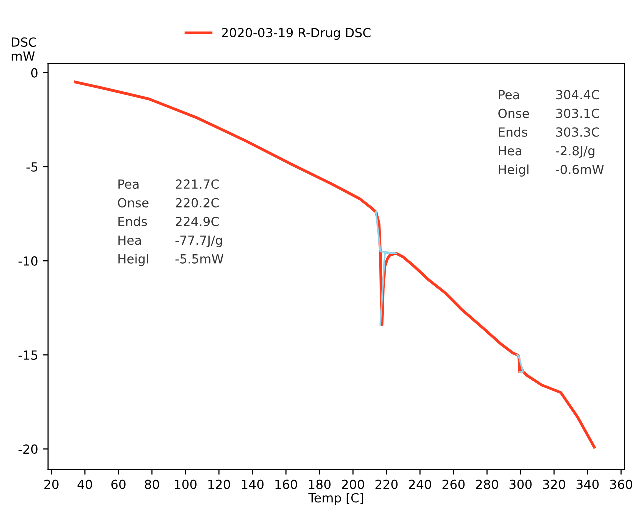  Describe the element at coordinates (578, 133) in the screenshot. I see `annotation: 303.3C` at that location.